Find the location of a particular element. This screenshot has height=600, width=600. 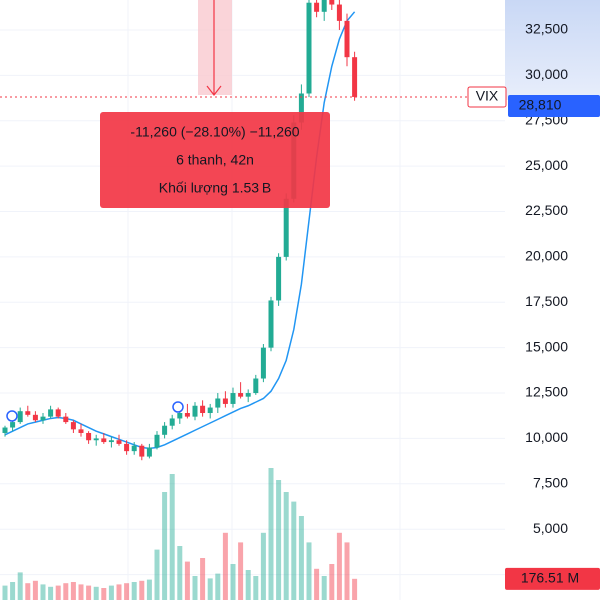

tooltip-line: 6 thanh, 42n is located at coordinates (215, 160).